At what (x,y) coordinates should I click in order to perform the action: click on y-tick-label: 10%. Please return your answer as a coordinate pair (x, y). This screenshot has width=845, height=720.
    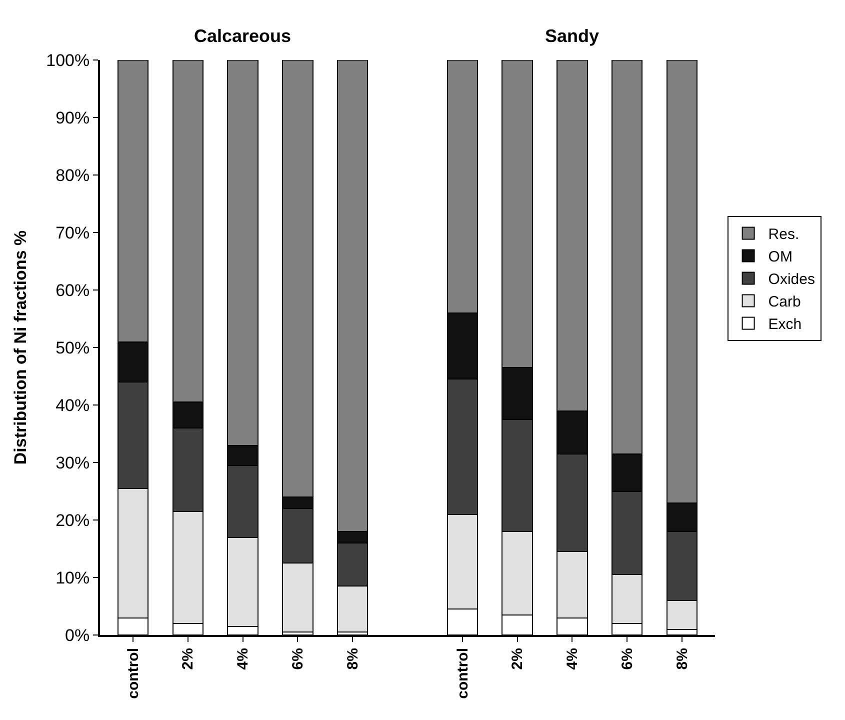
    Looking at the image, I should click on (73, 578).